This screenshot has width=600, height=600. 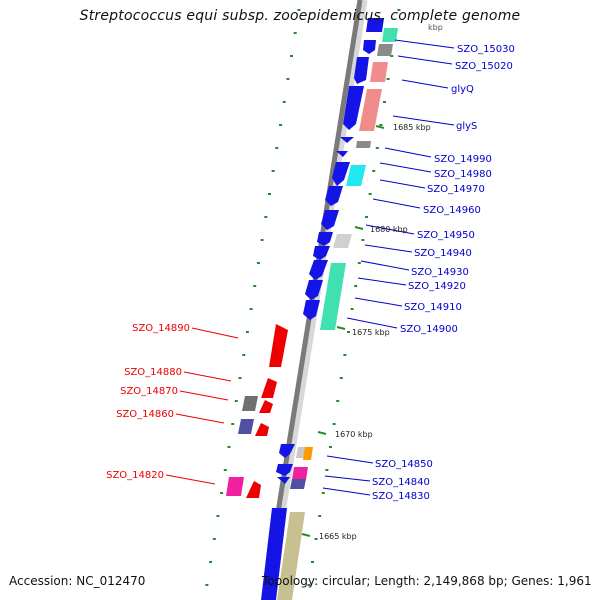 What do you see at coordinates (463, 174) in the screenshot?
I see `gene-label-szo-14980: SZO_14980` at bounding box center [463, 174].